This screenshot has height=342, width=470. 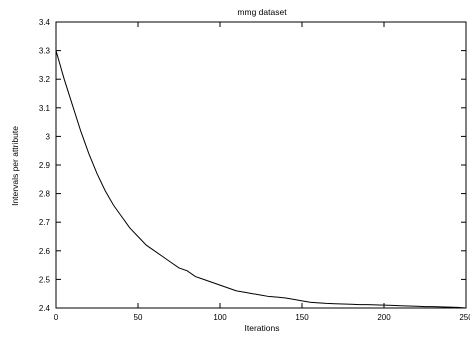 What do you see at coordinates (45, 251) in the screenshot?
I see `y-tick-label: 2.6` at bounding box center [45, 251].